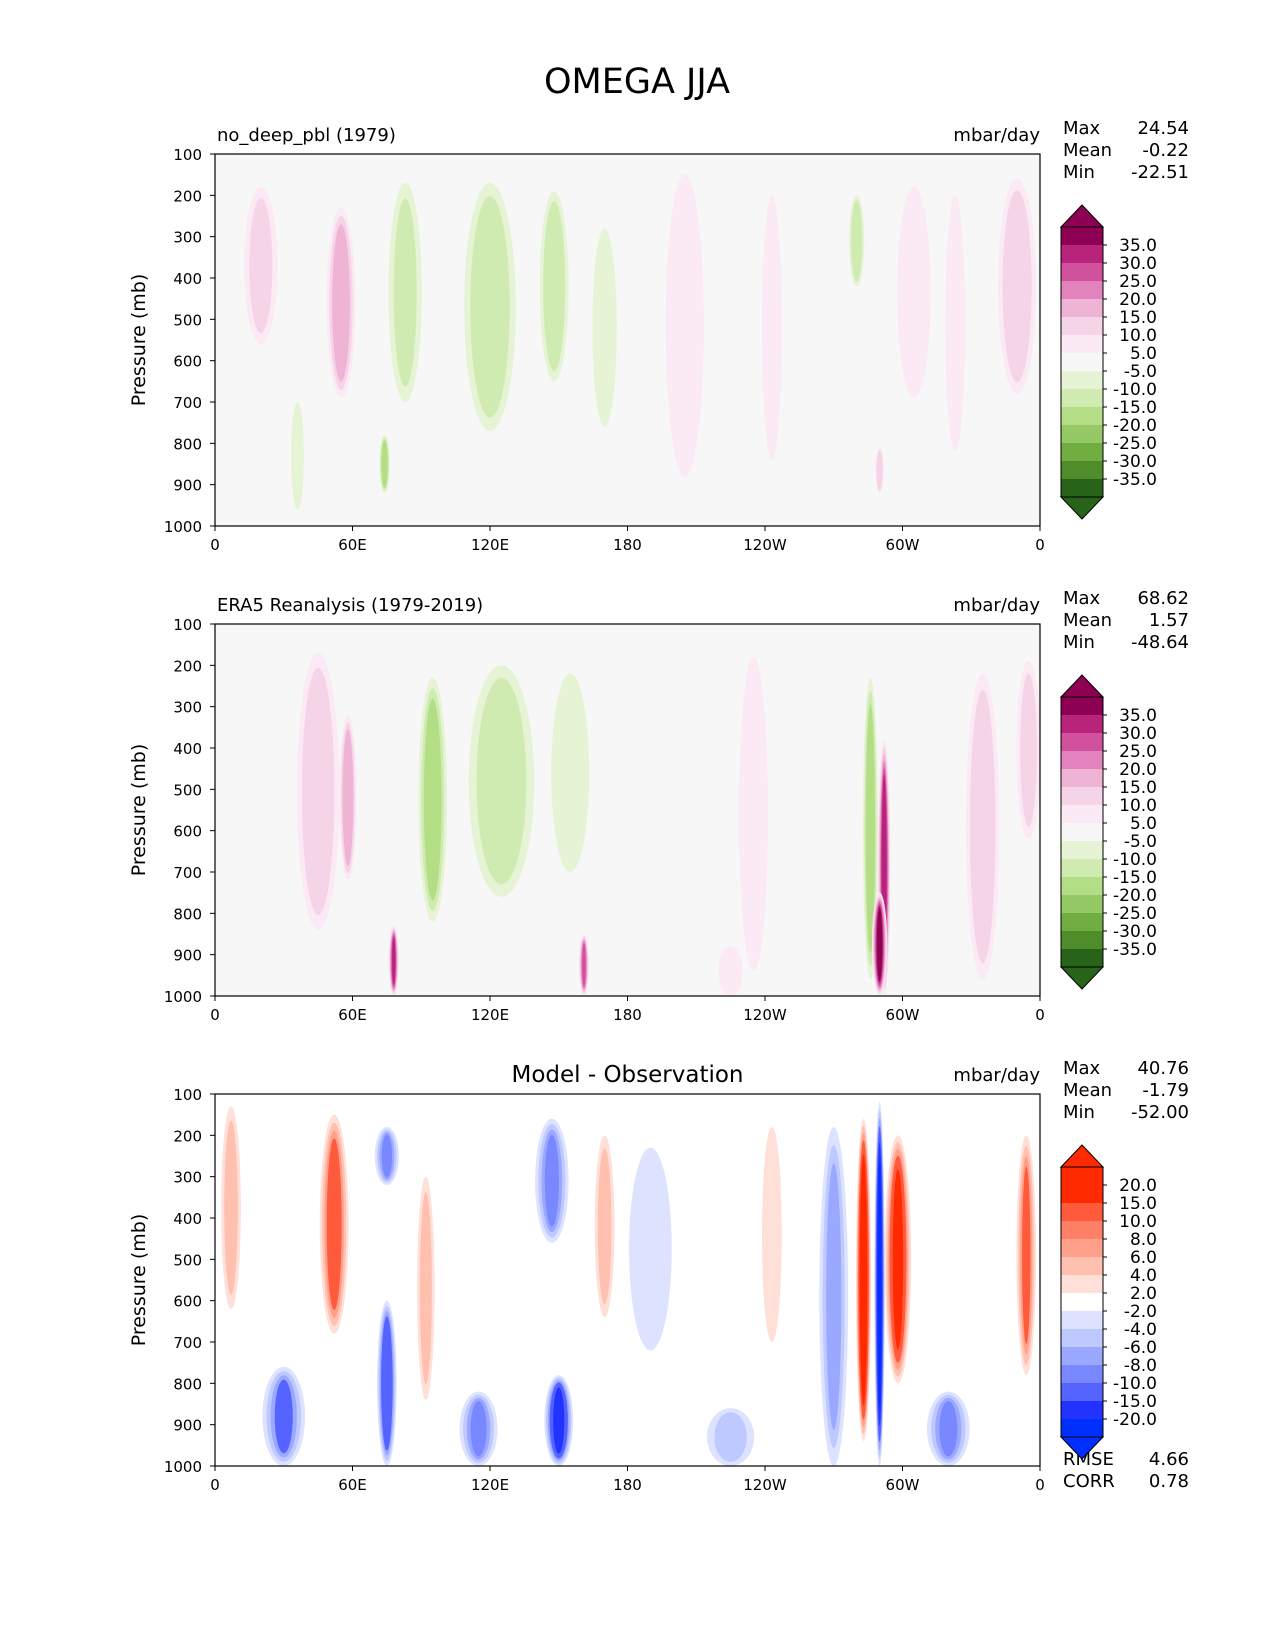 The width and height of the screenshot is (1275, 1650). I want to click on x-tick-label: 60W, so click(903, 1015).